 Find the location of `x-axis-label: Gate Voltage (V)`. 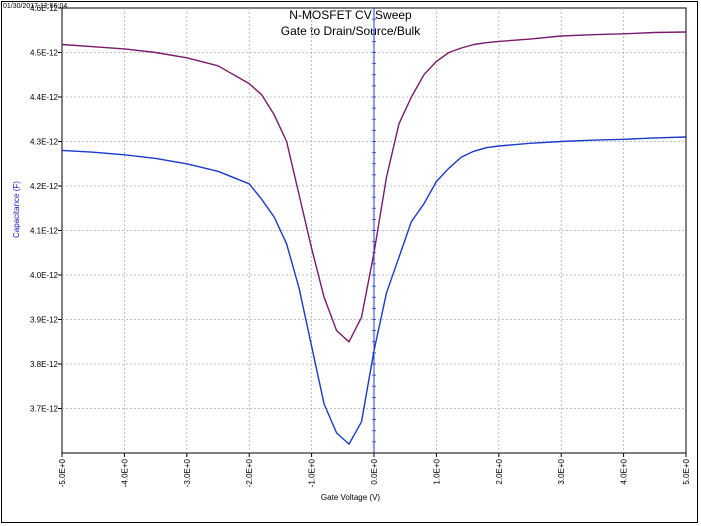

x-axis-label: Gate Voltage (V) is located at coordinates (350, 497).